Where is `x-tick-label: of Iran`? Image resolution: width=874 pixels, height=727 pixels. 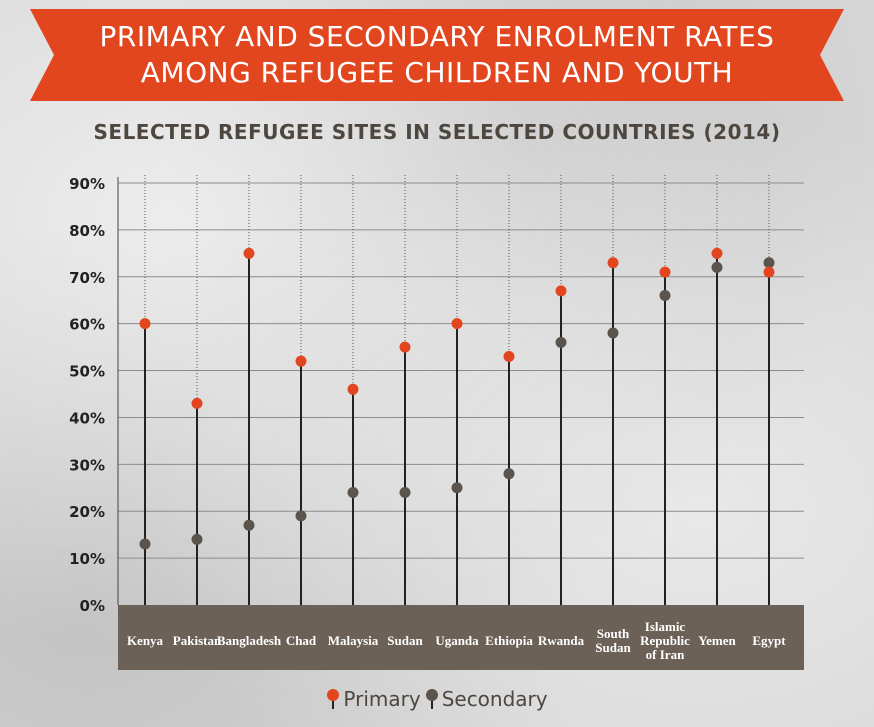 x-tick-label: of Iran is located at coordinates (665, 654).